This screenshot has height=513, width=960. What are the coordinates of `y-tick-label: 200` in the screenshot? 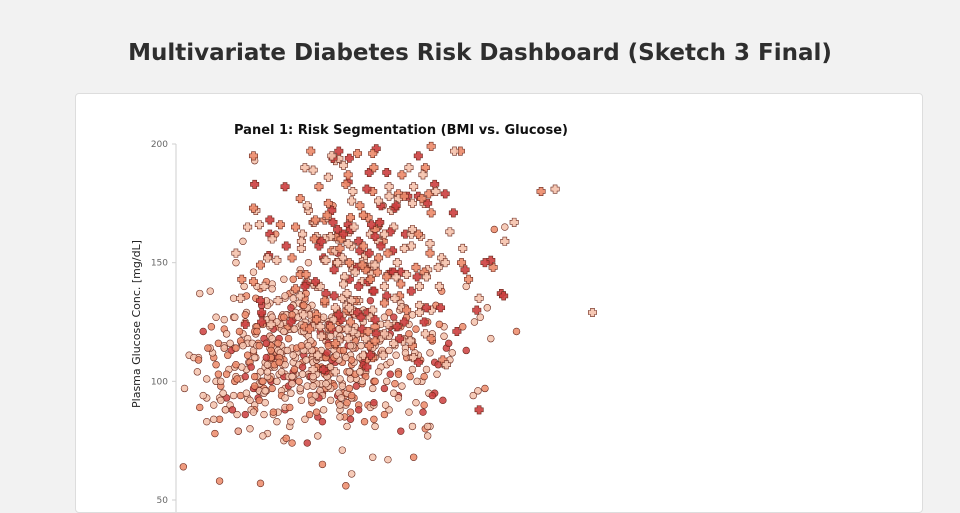 It's located at (159, 145).